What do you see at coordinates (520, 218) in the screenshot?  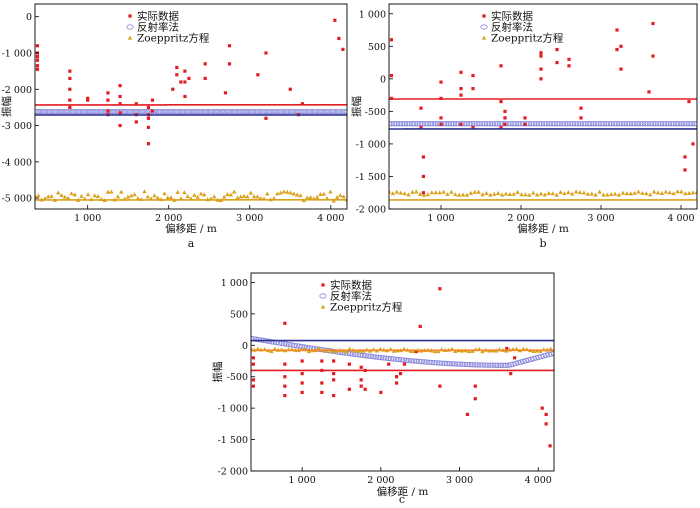 I see `x-tick-label: 2 000` at bounding box center [520, 218].